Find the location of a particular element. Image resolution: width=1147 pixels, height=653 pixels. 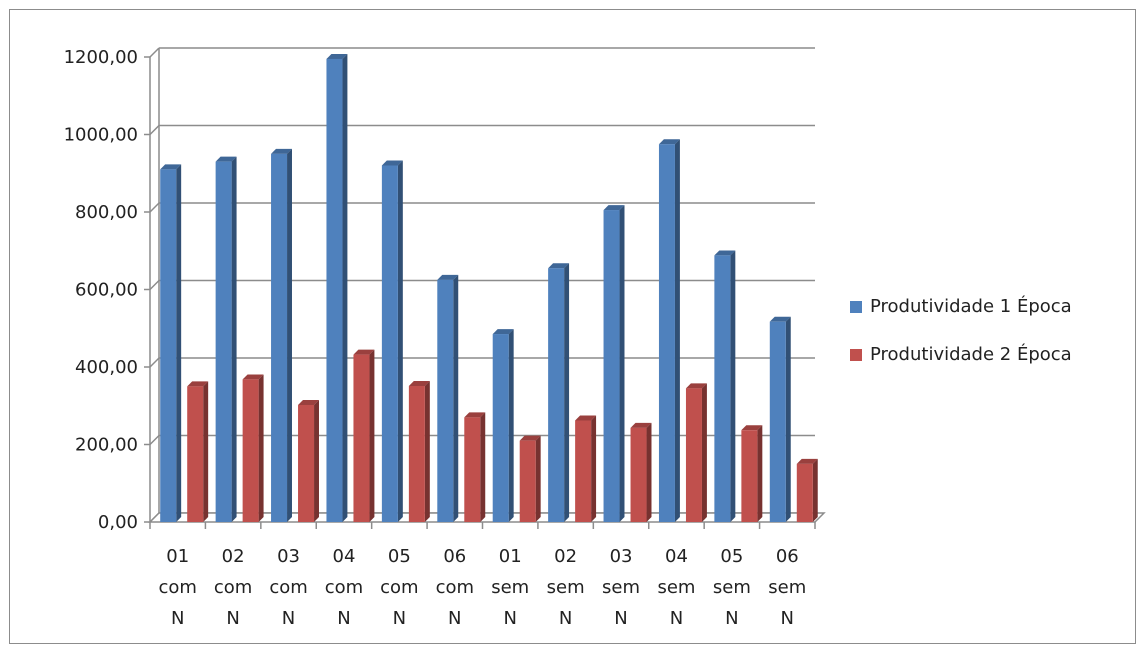

legend-entry: Produtividade 1 Época is located at coordinates (971, 306).